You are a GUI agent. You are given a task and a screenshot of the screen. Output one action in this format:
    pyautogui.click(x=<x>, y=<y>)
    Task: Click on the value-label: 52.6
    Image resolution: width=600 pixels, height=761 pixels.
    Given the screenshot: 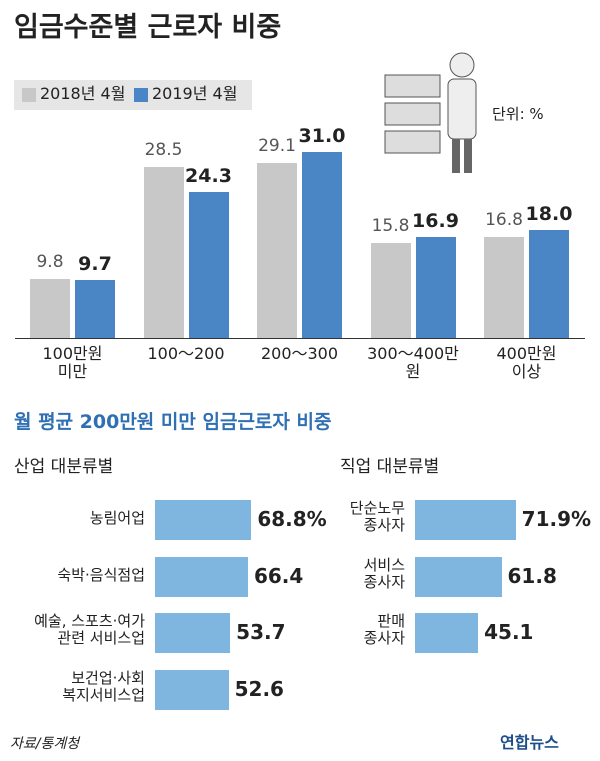 What is the action you would take?
    pyautogui.click(x=259, y=688)
    